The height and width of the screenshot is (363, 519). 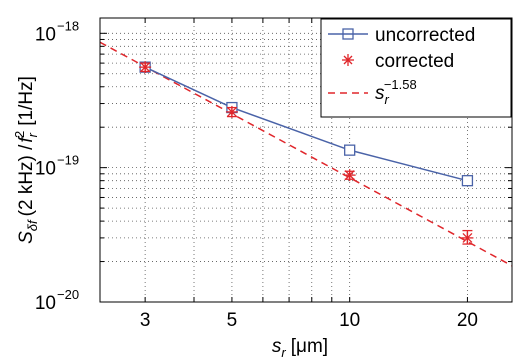 I want to click on y-axis-label-mid: (2 kHz) /, so click(x=26, y=180).